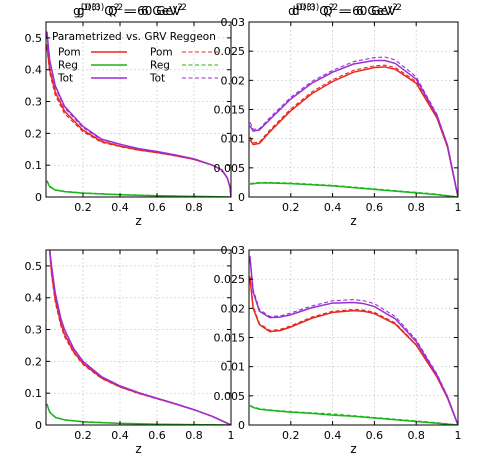 The height and width of the screenshot is (457, 479). Describe the element at coordinates (171, 37) in the screenshot. I see `legend-header-right: vs. GRV Reggeon` at that location.